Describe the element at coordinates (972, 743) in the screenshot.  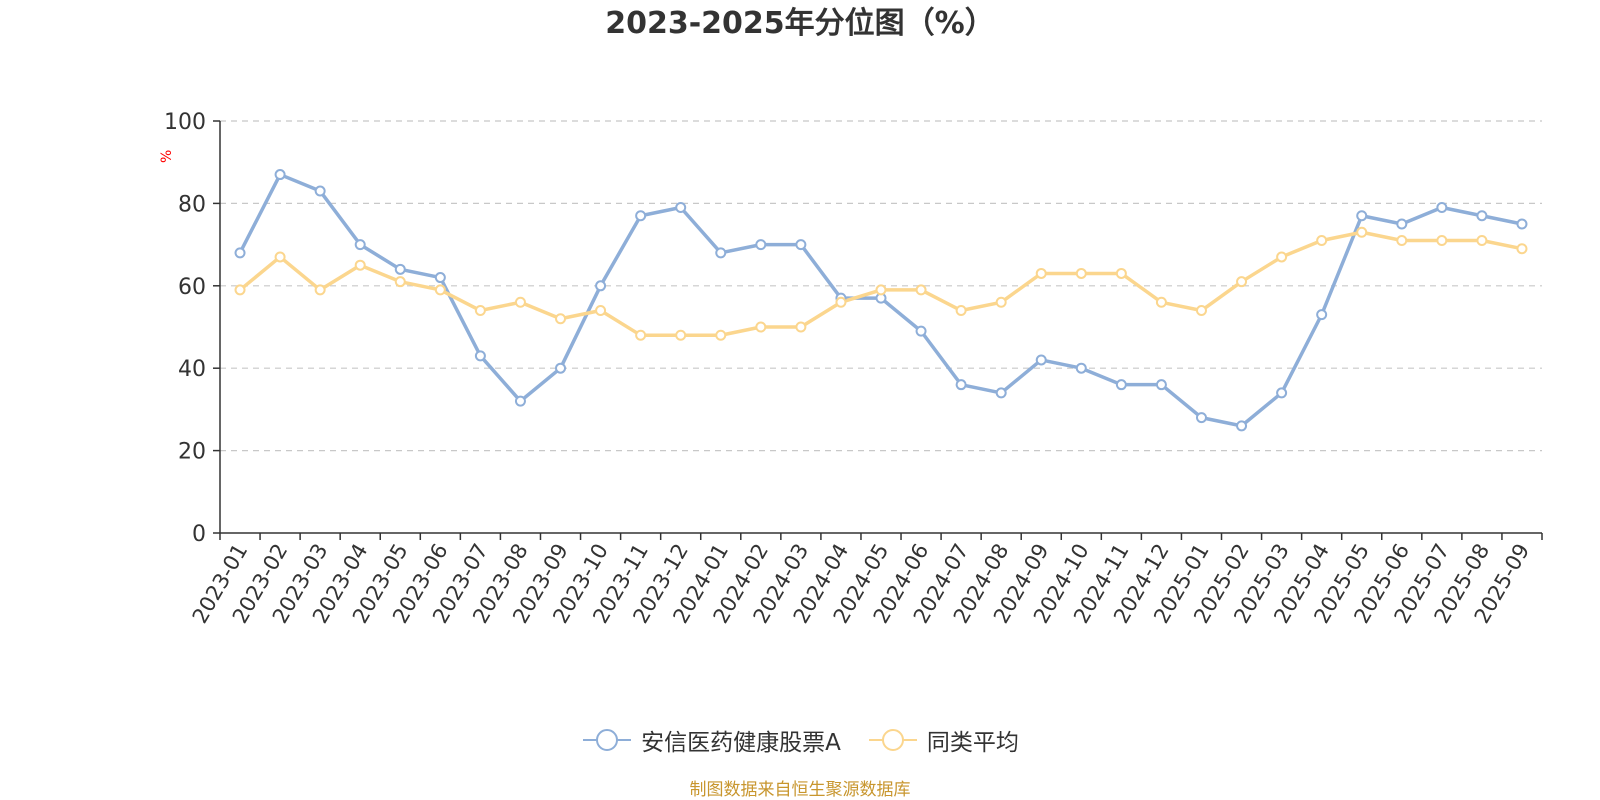
I see `legend-label-series-2: 同类平均` at that location.